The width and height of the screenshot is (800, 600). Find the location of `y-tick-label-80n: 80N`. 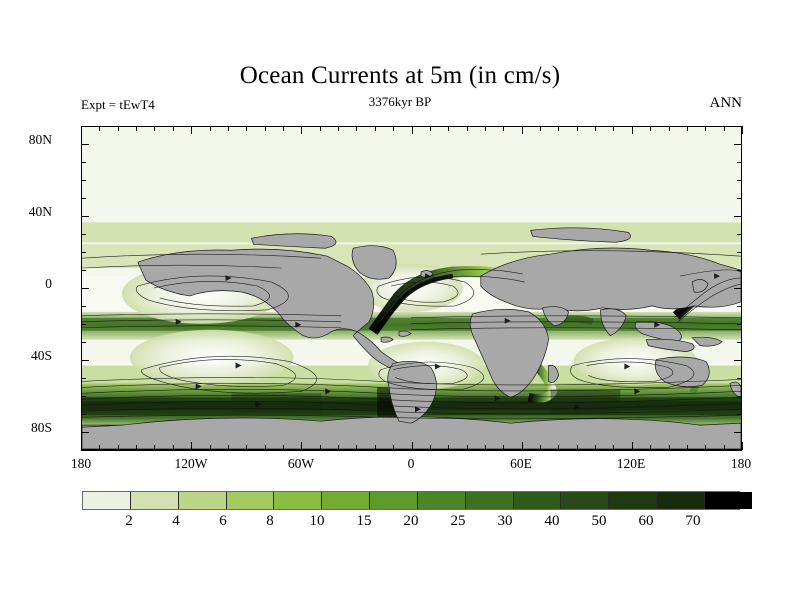

y-tick-label-80n: 80N is located at coordinates (40, 139).